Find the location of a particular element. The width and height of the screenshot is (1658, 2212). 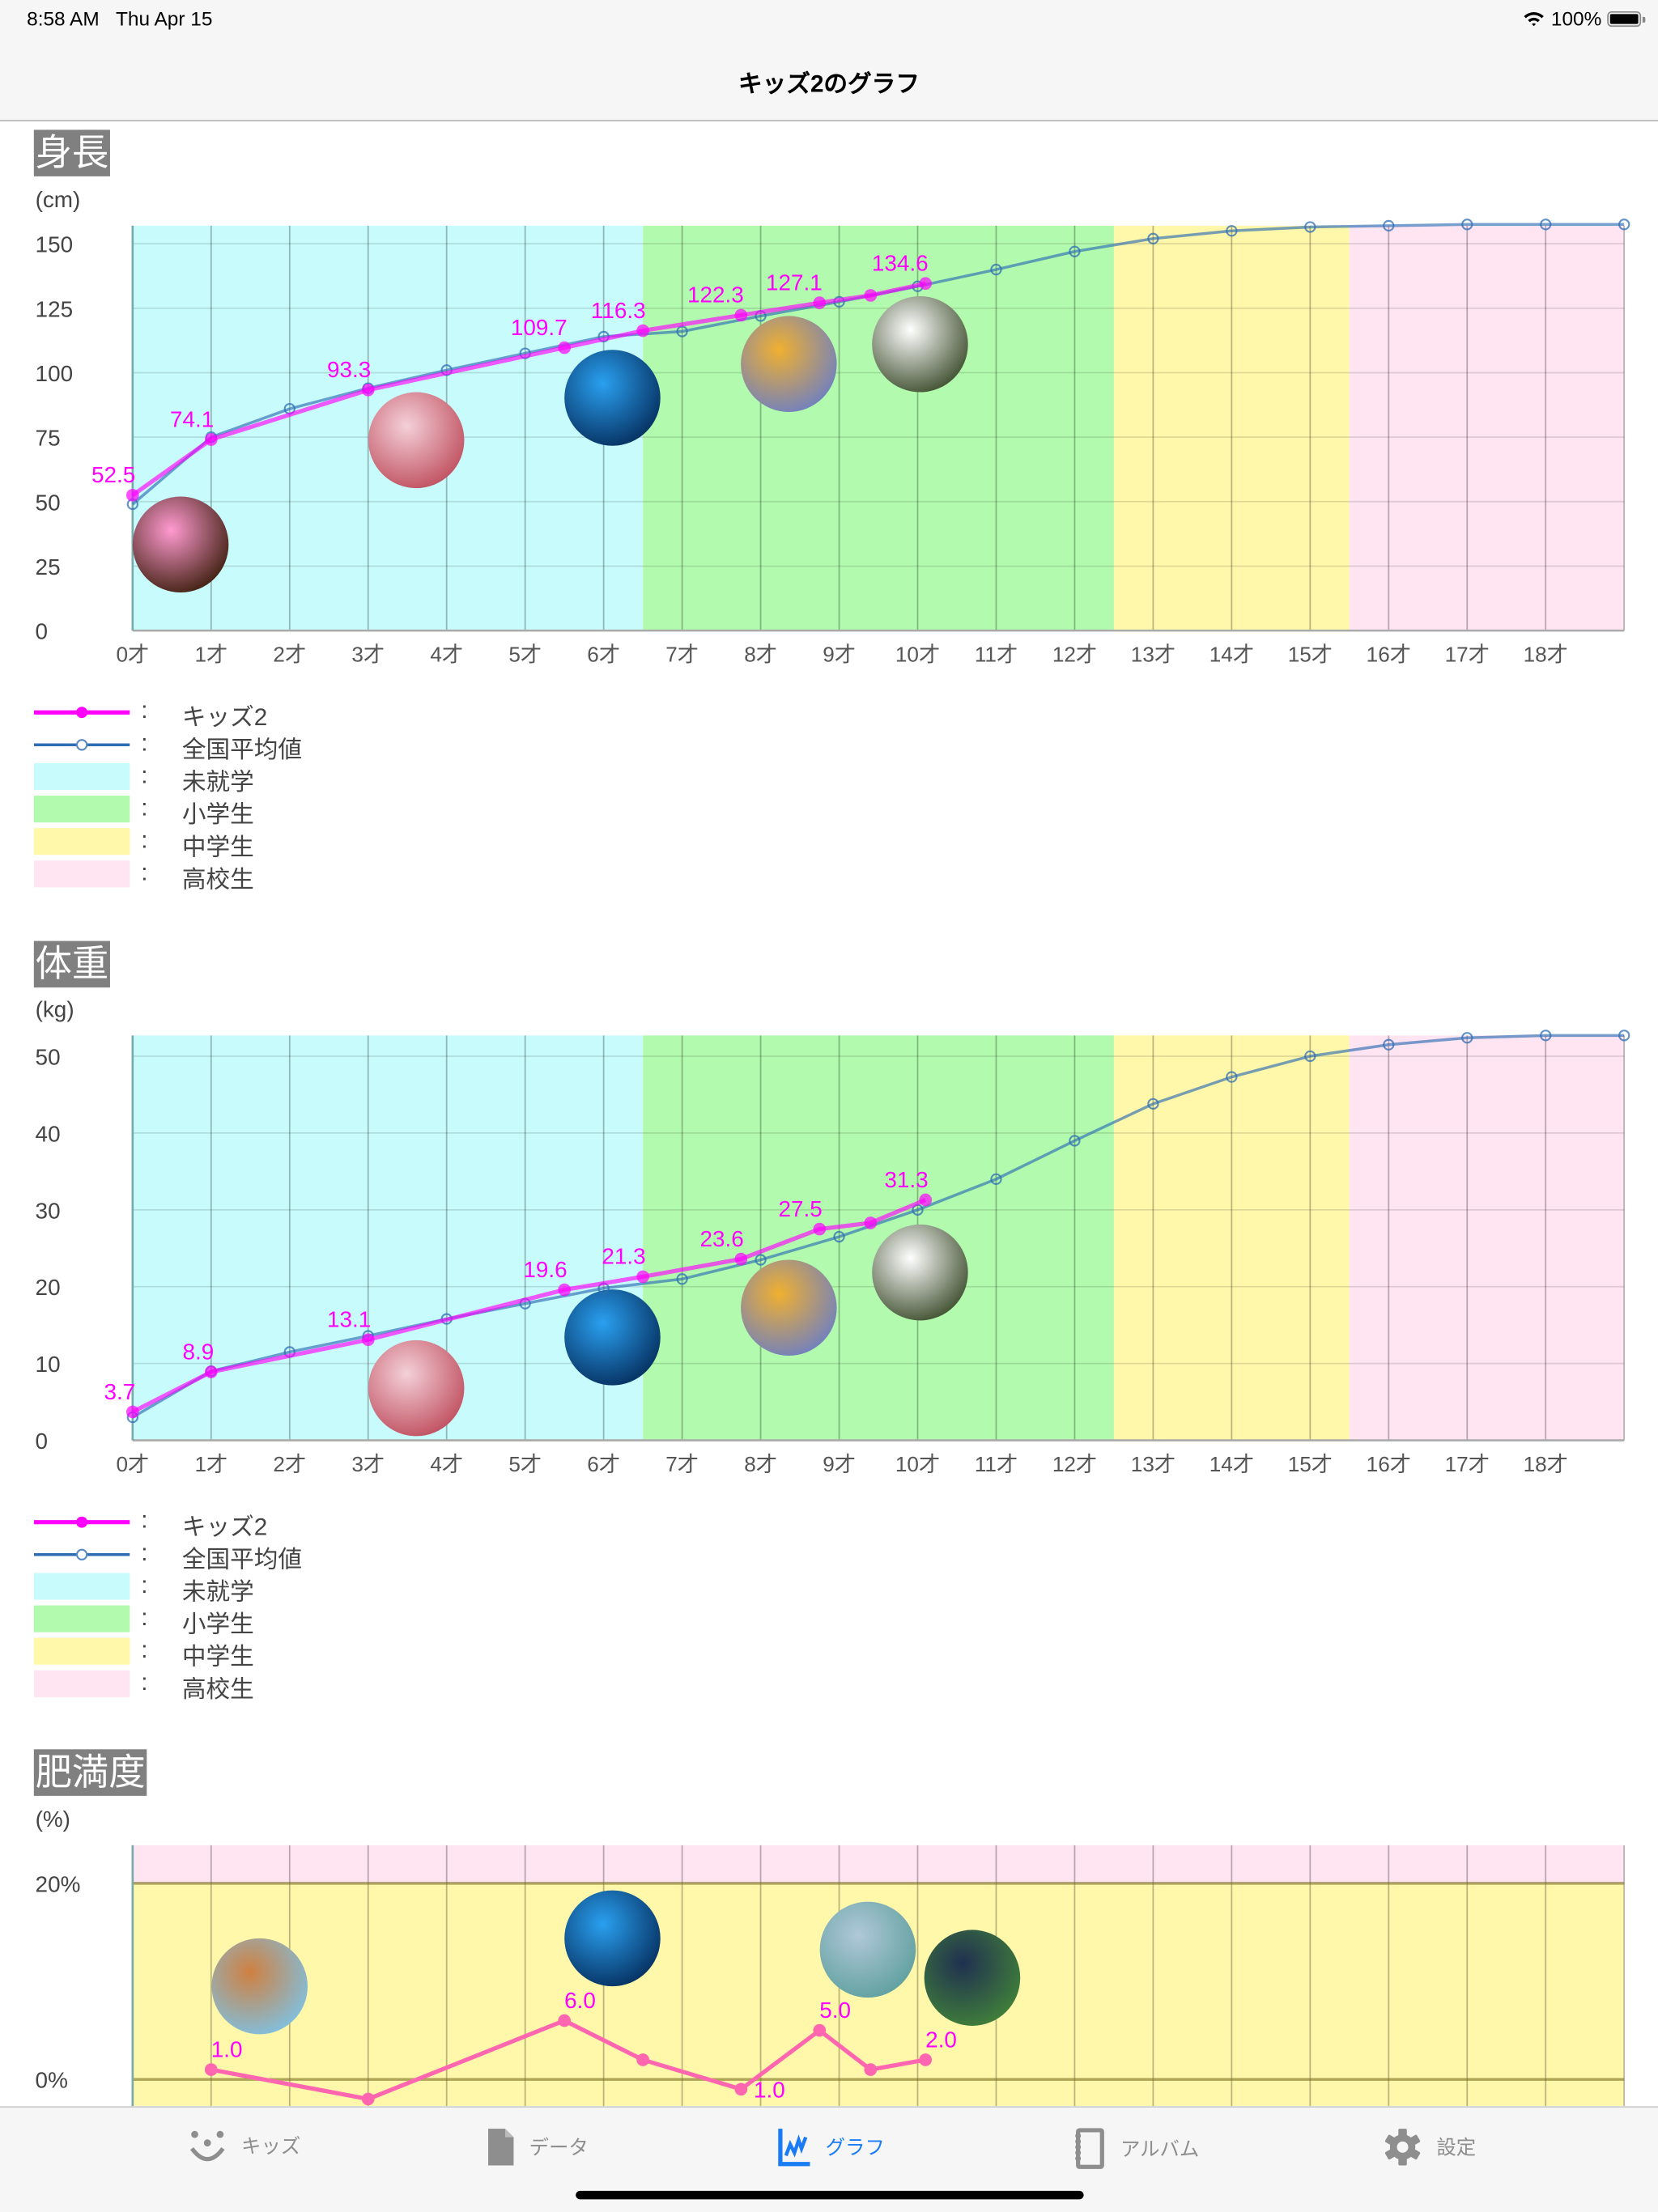

legend-label: 中学生 is located at coordinates (217, 848).